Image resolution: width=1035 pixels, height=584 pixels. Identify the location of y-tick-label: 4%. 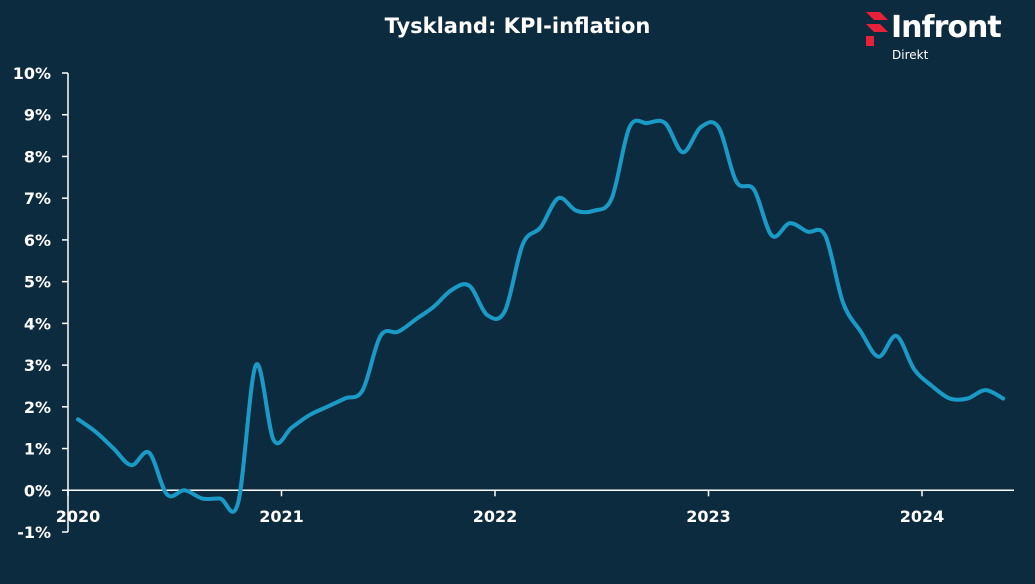
(37, 323).